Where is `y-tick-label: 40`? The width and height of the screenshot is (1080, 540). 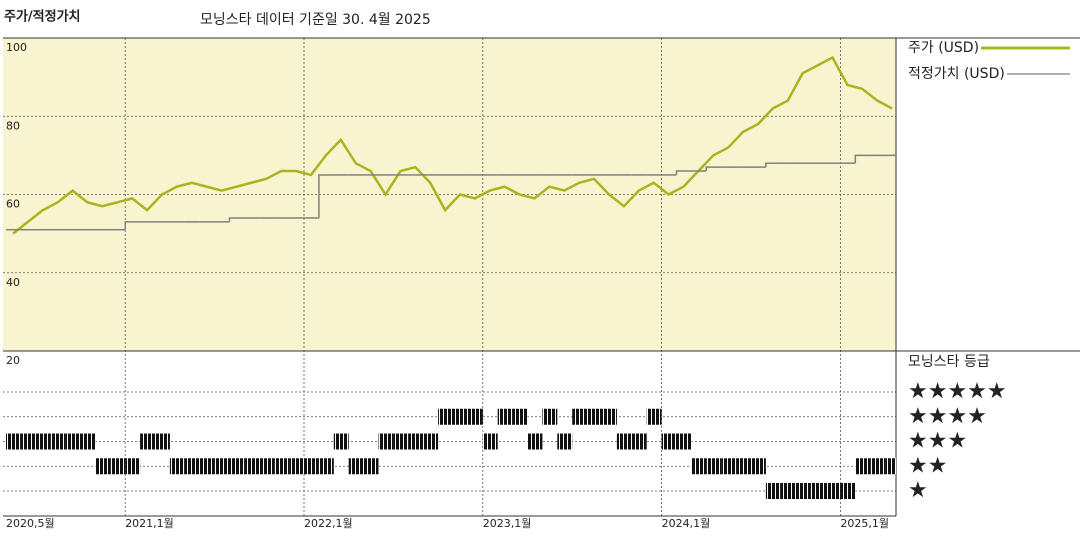 y-tick-label: 40 is located at coordinates (13, 282).